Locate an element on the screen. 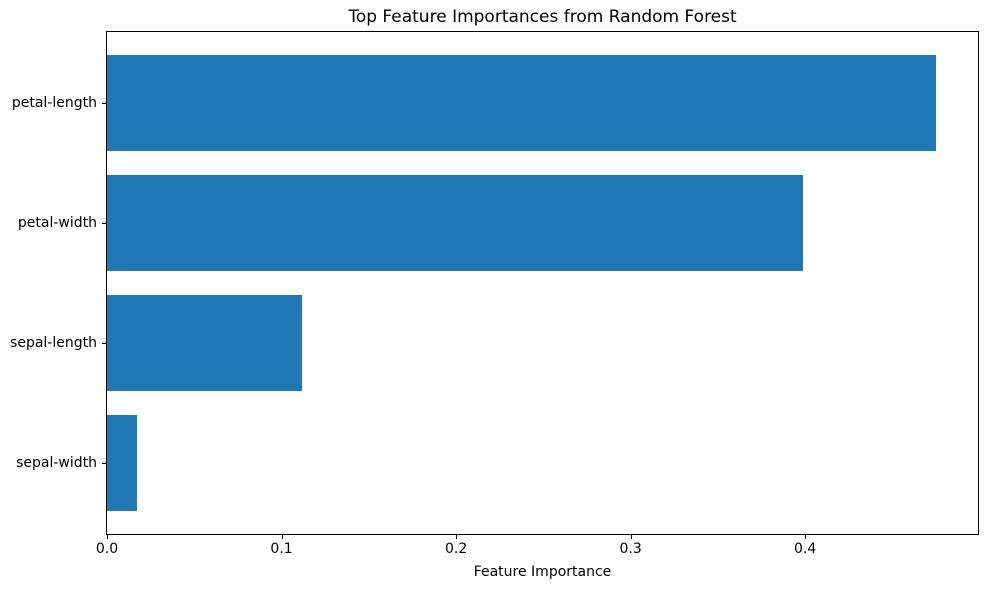 This screenshot has width=990, height=590. bar-petal-length is located at coordinates (522, 102).